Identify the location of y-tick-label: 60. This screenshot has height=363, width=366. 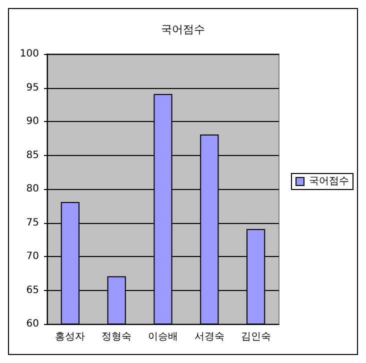
(32, 324).